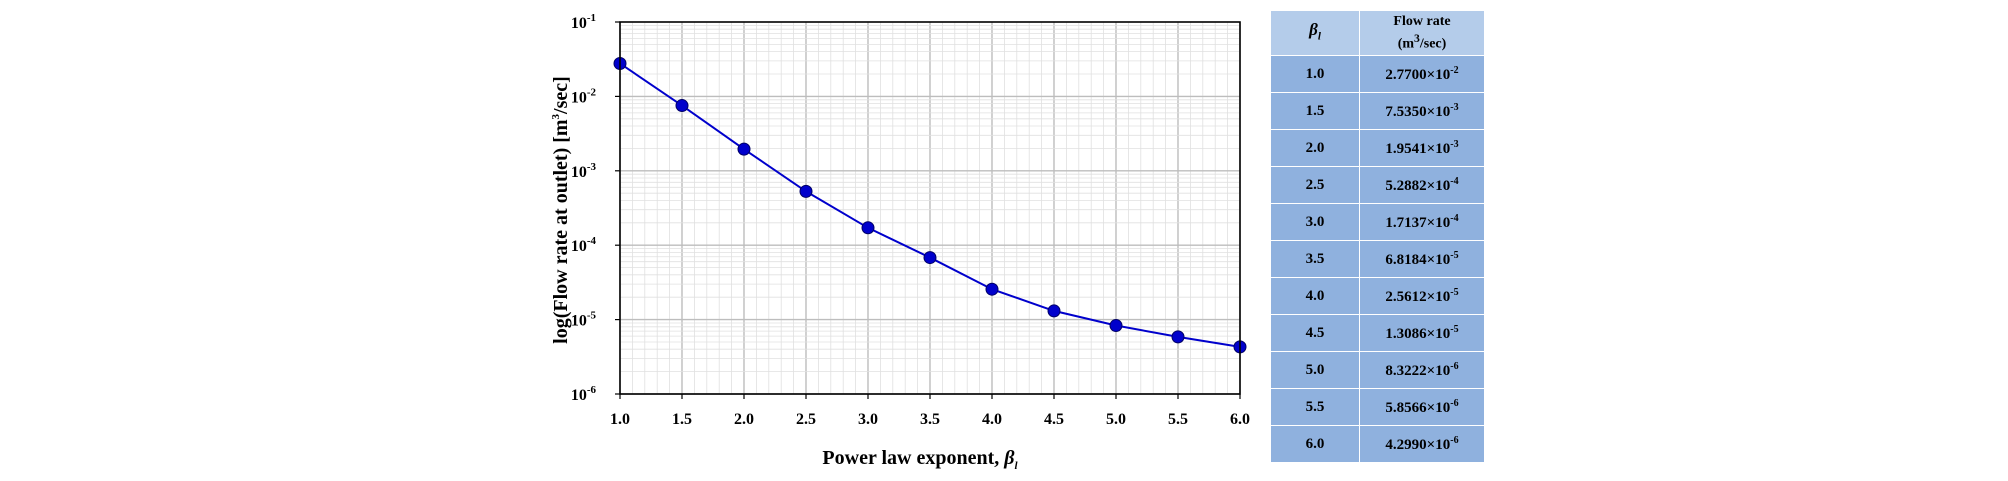 The width and height of the screenshot is (2008, 481). I want to click on table-row: 4.0 2.5612×10⁻⁵, so click(1377, 296).